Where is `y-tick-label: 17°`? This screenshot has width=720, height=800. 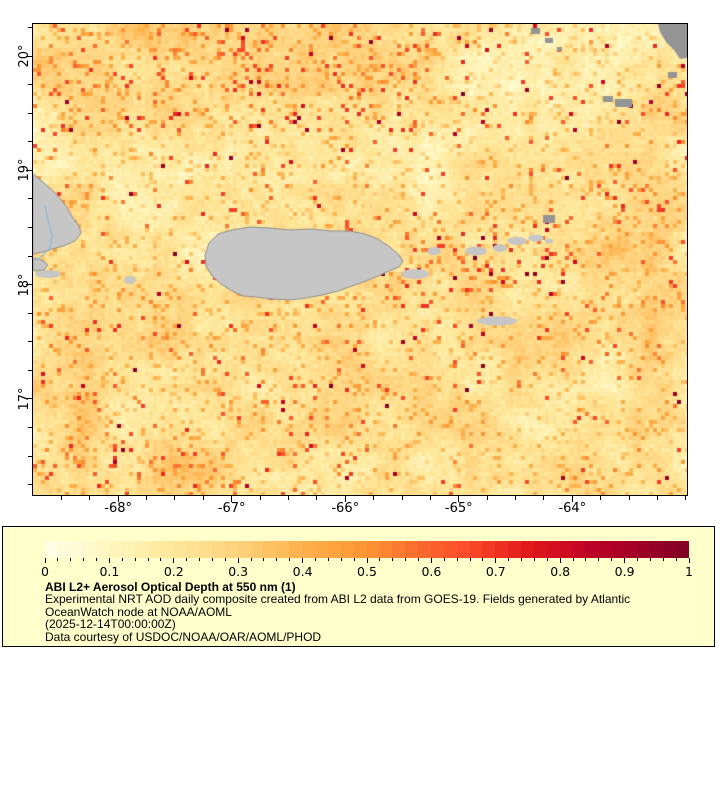 y-tick-label: 17° is located at coordinates (24, 399).